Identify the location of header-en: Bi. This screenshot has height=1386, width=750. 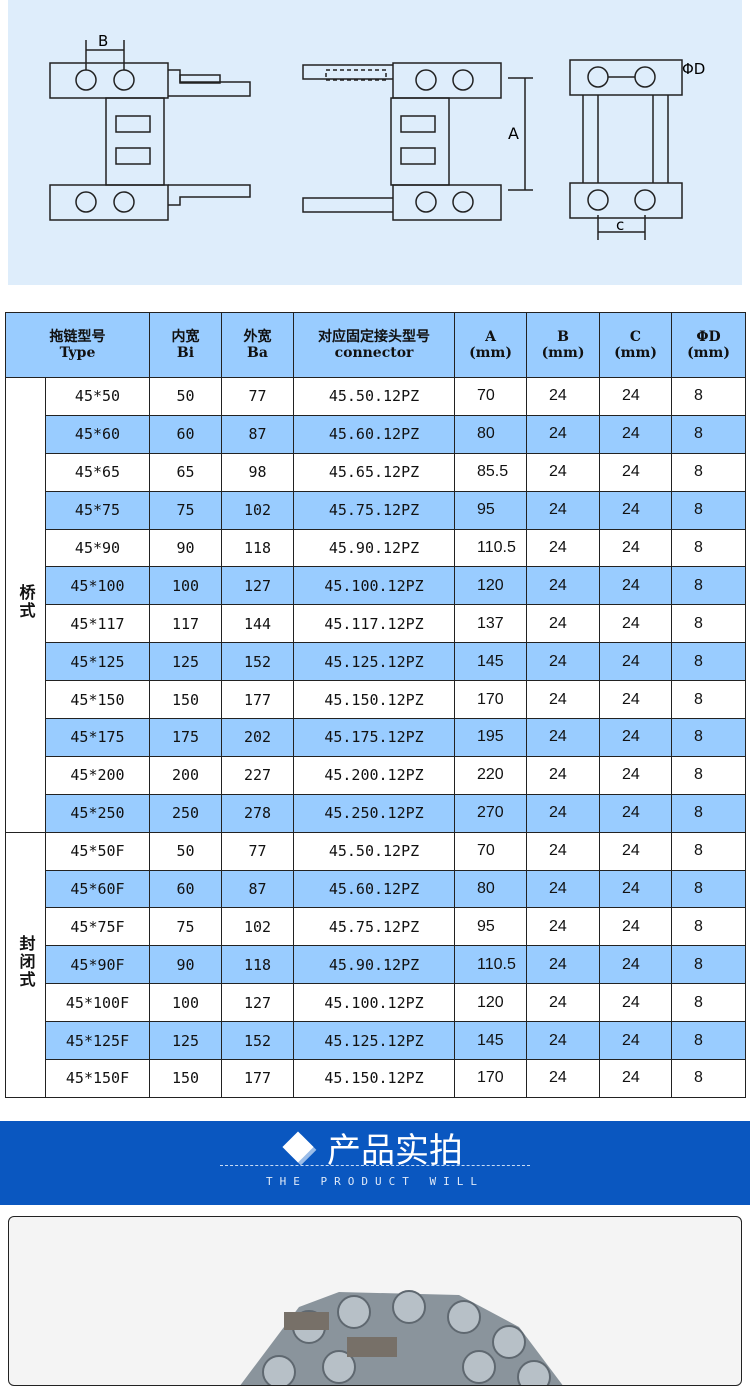
(185, 353).